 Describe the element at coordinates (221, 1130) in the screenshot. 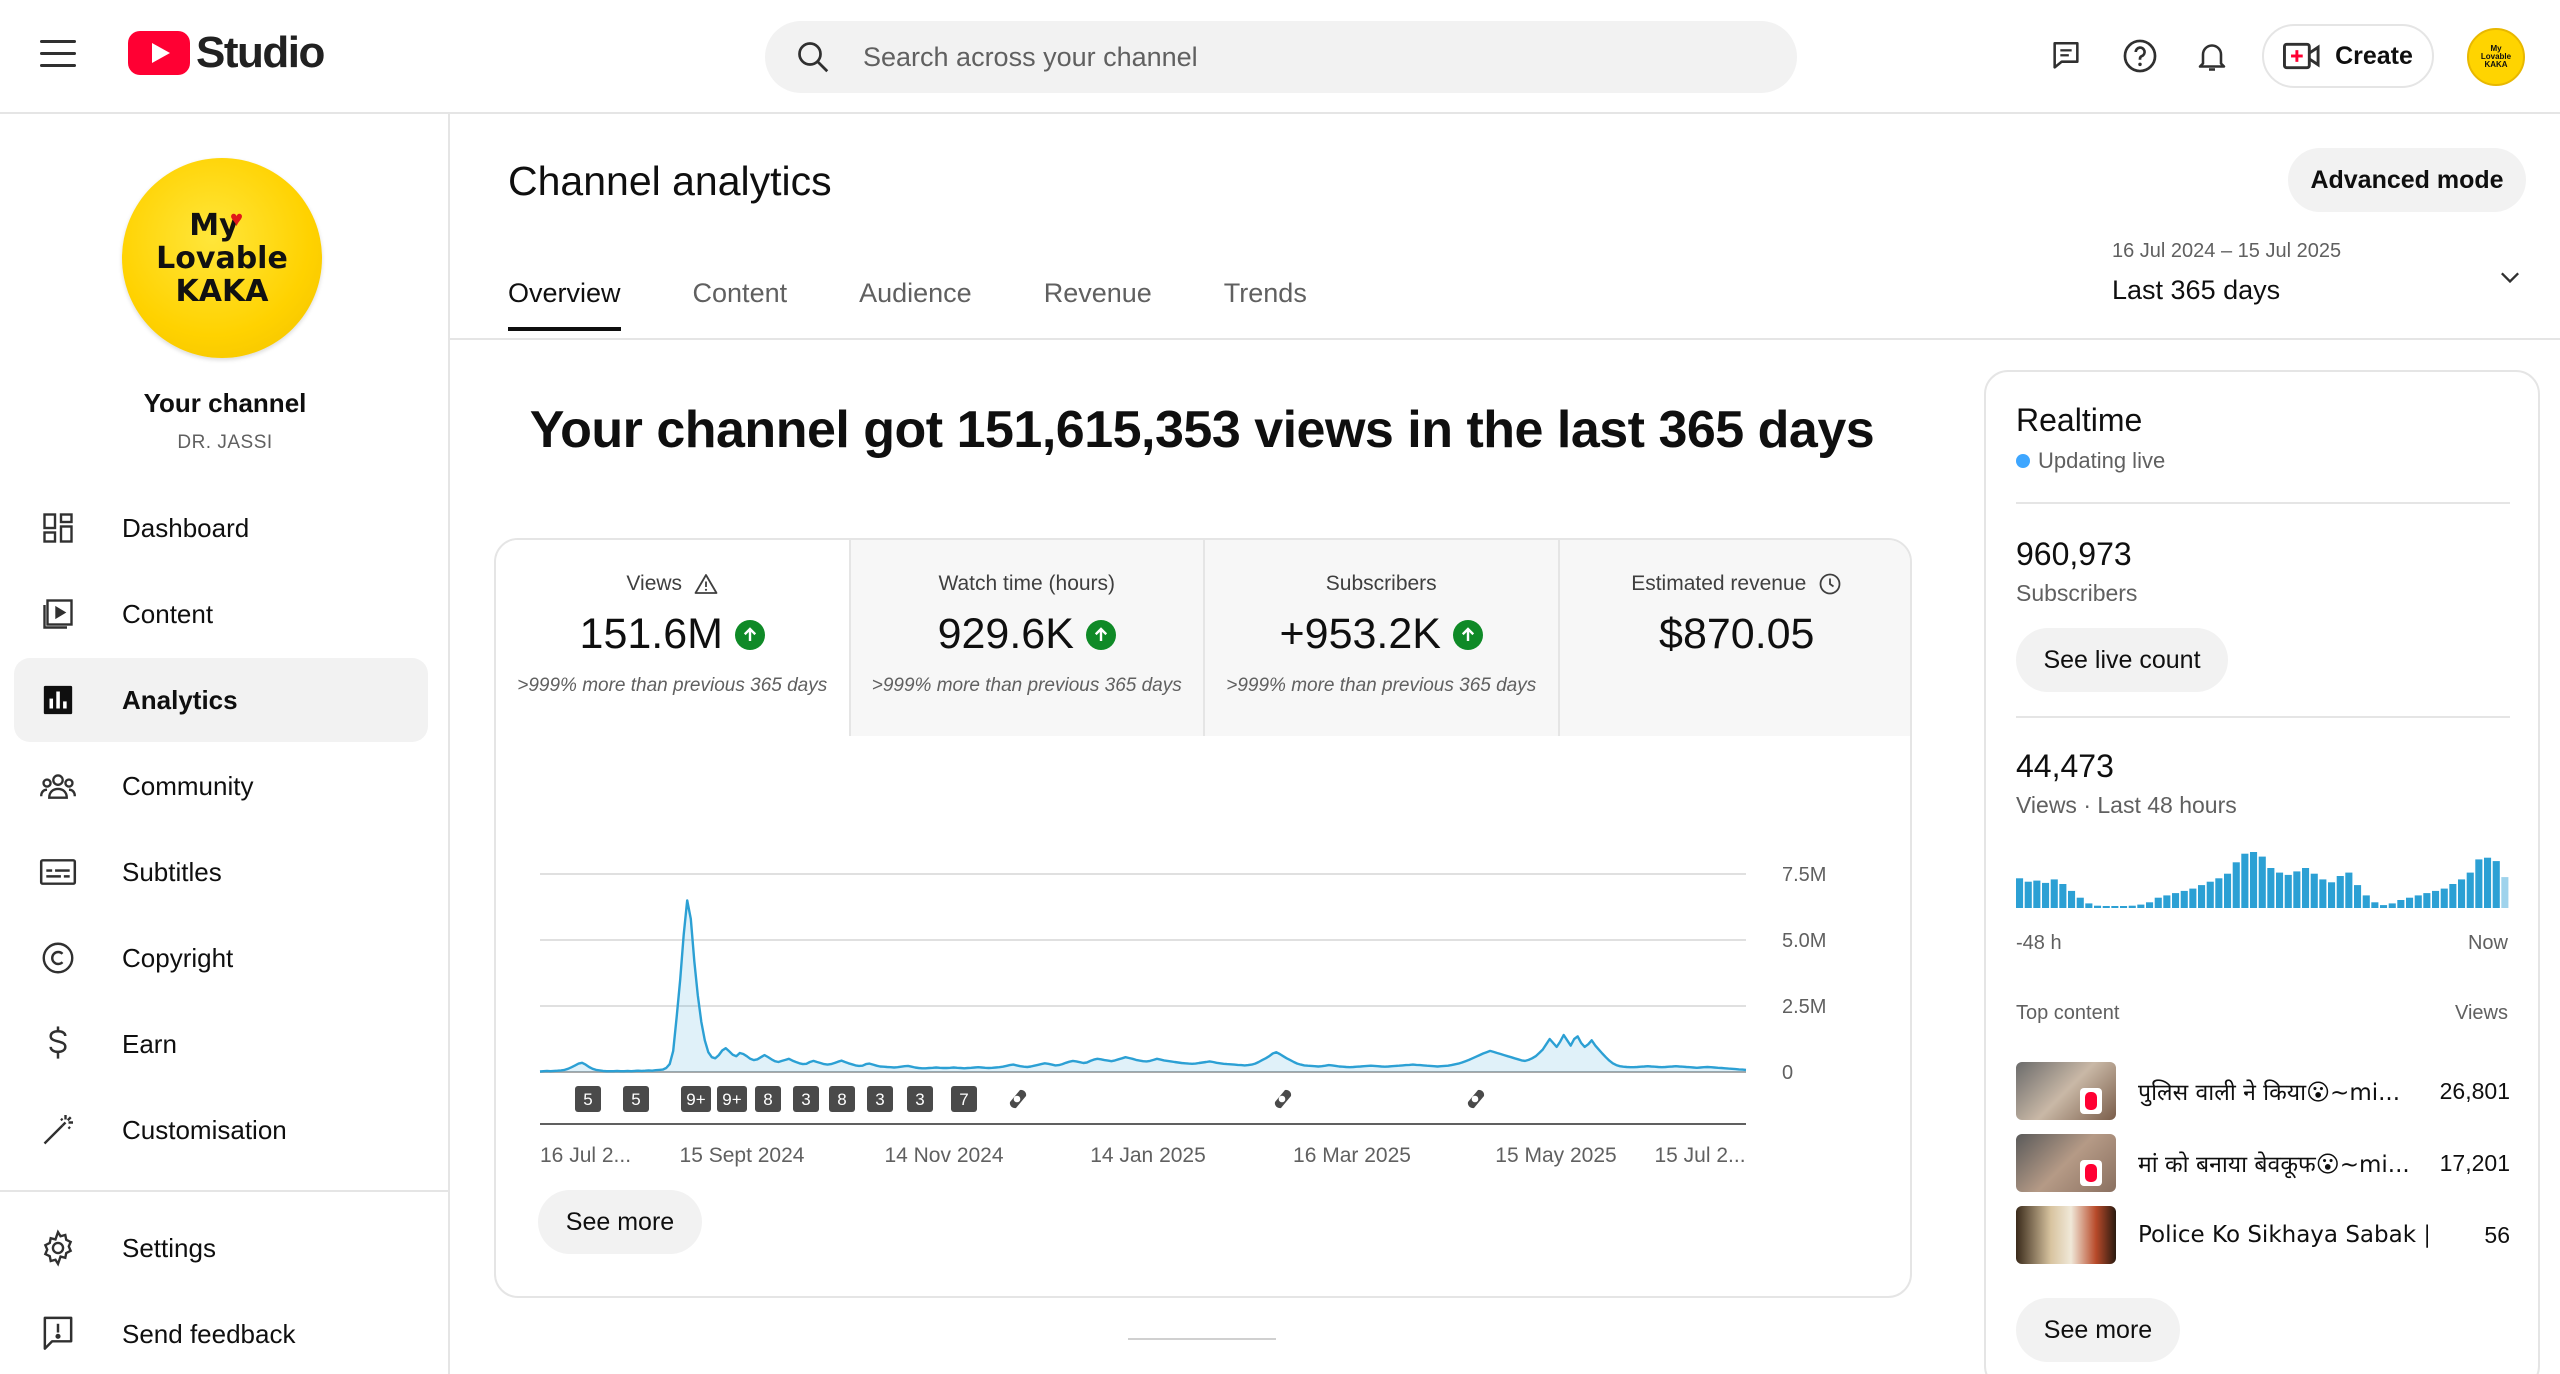

I see `sidebar-item-customisation: Customisation` at that location.